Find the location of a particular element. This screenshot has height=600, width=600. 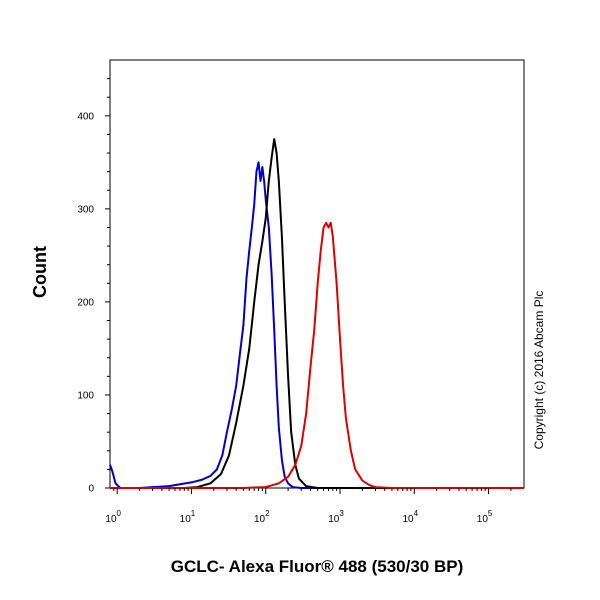

x-tick-label: 10⁰ is located at coordinates (113, 517).